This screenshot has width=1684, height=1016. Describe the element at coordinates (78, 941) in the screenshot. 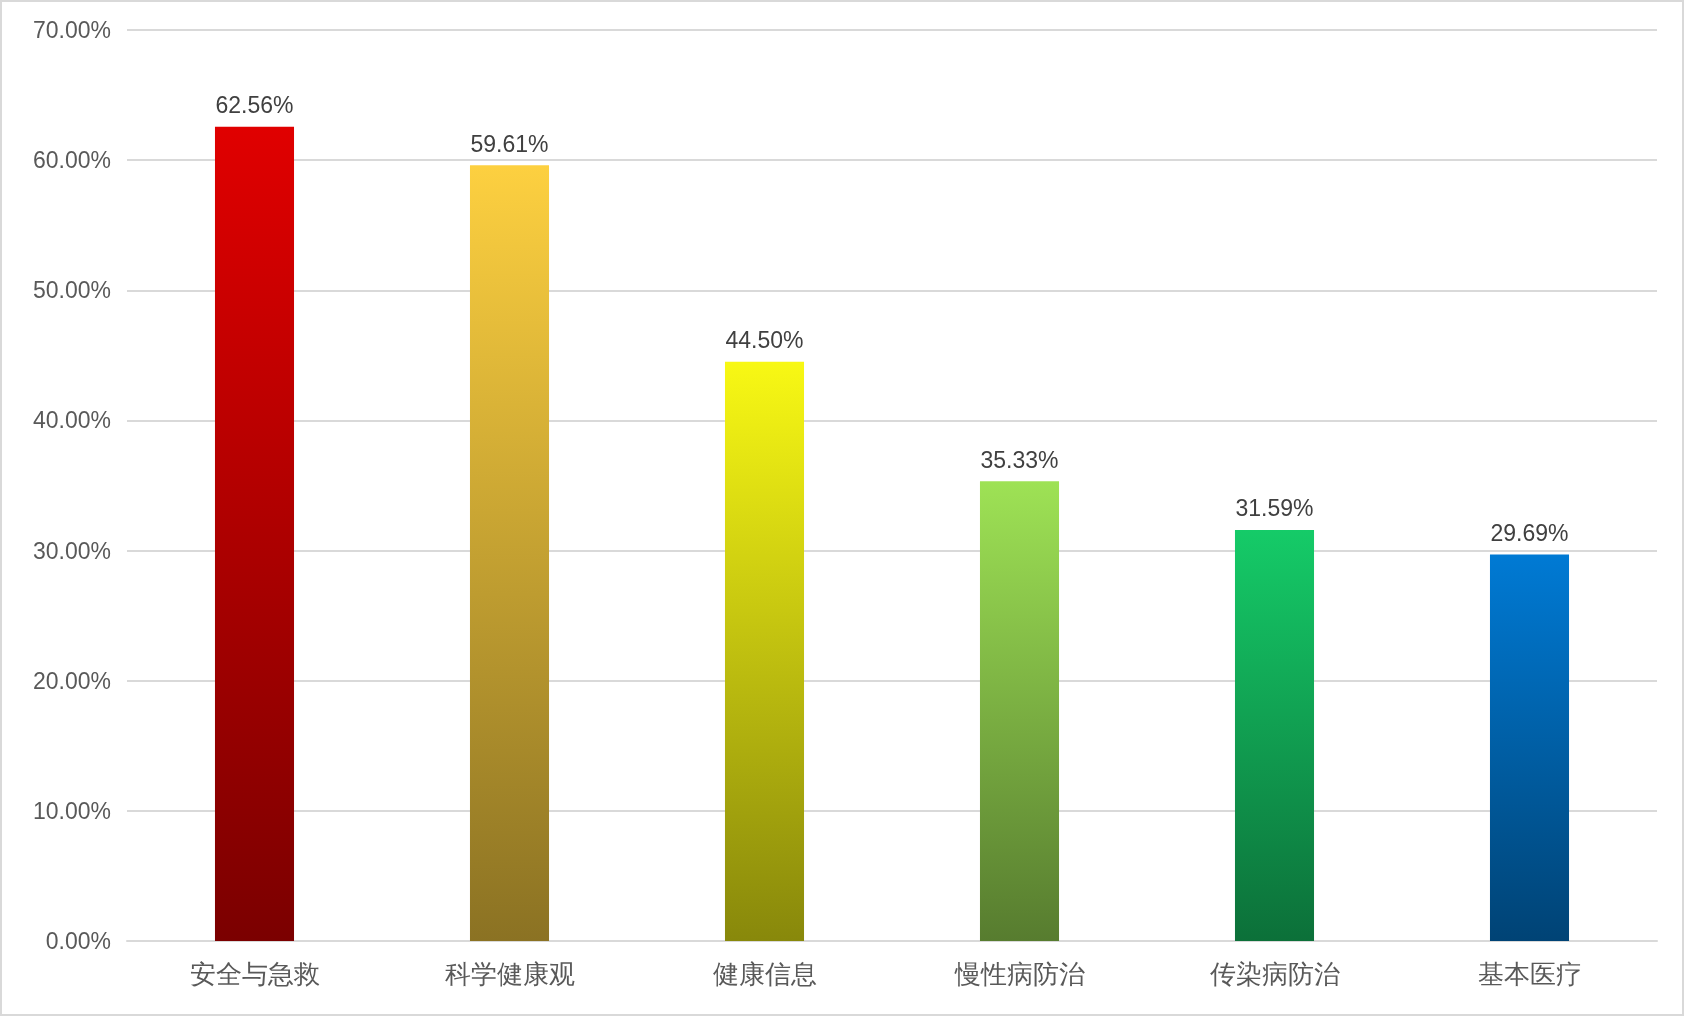

I see `y-tick-label: 0.00%` at that location.